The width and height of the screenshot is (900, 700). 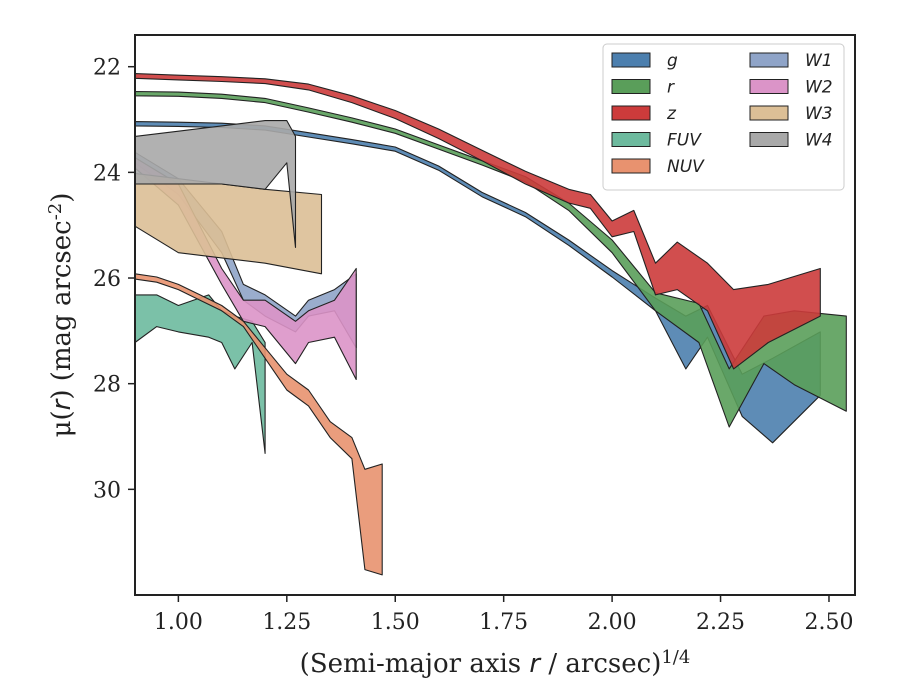 I want to click on legend-label: g, so click(x=672, y=61).